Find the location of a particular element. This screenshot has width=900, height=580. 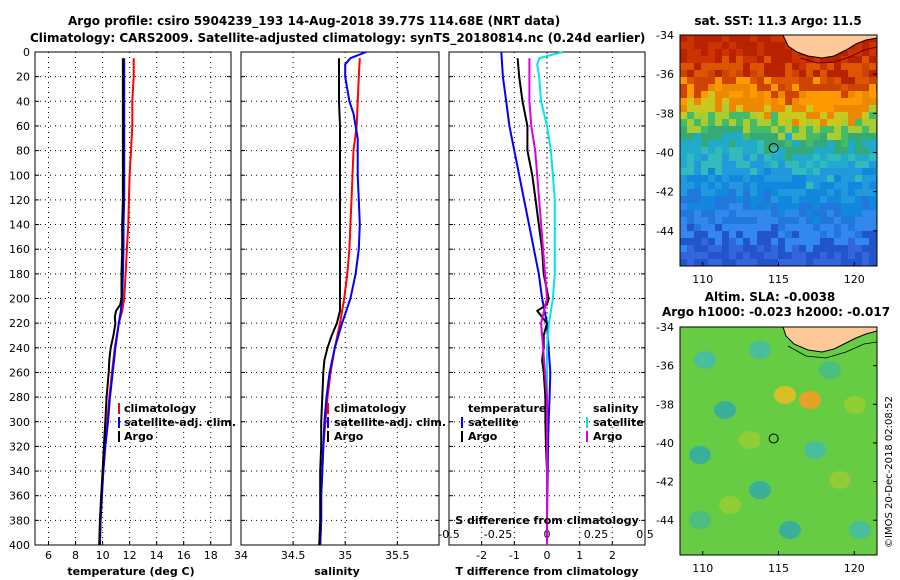

legend-climatology-label: climatology is located at coordinates (160, 408).